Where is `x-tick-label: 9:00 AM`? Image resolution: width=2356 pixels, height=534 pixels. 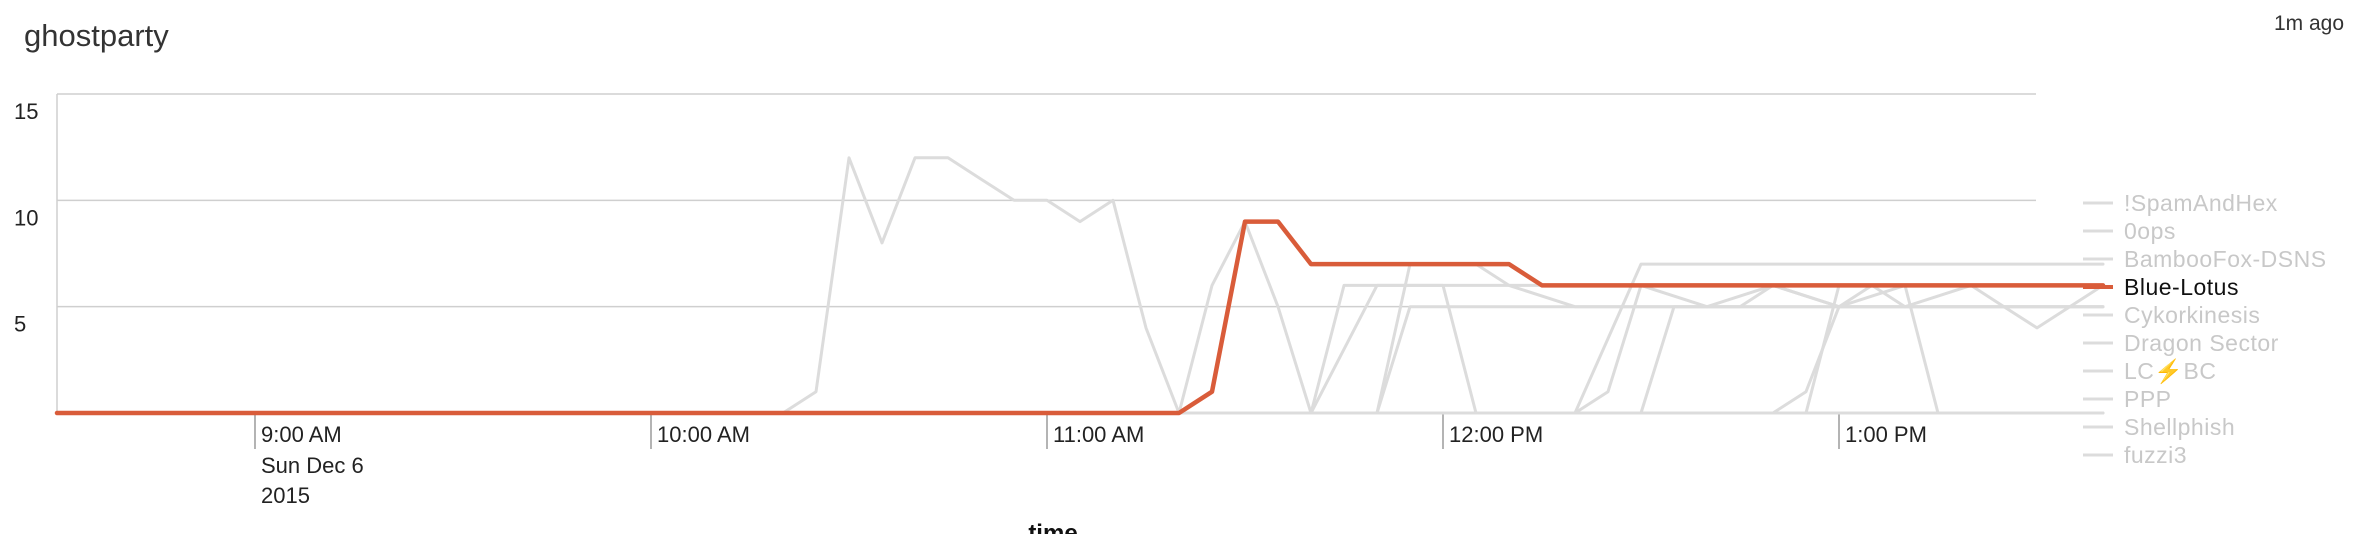 x-tick-label: 9:00 AM is located at coordinates (301, 434).